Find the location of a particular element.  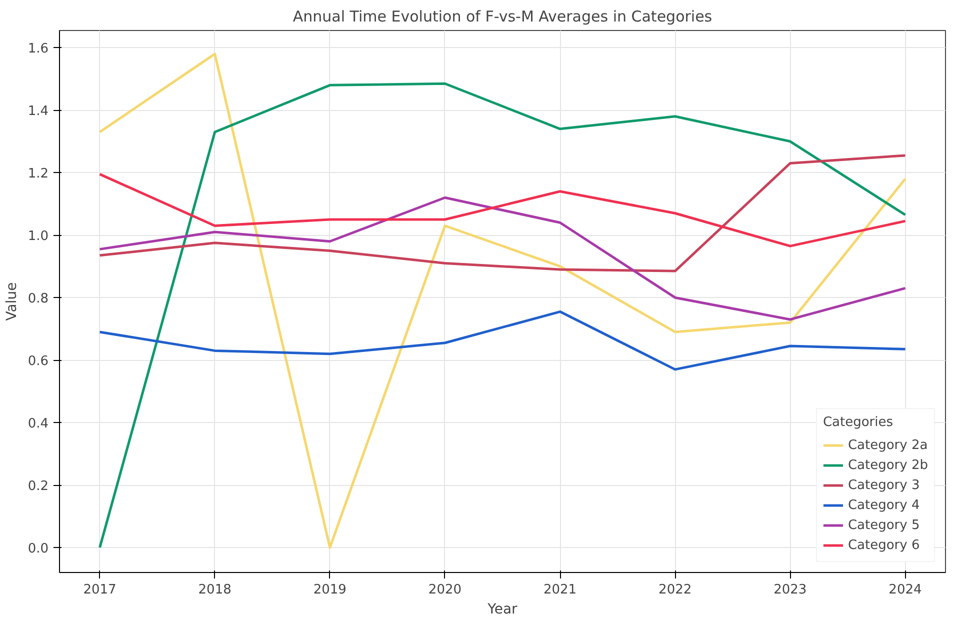

x-tick-label: 2020 is located at coordinates (445, 590).